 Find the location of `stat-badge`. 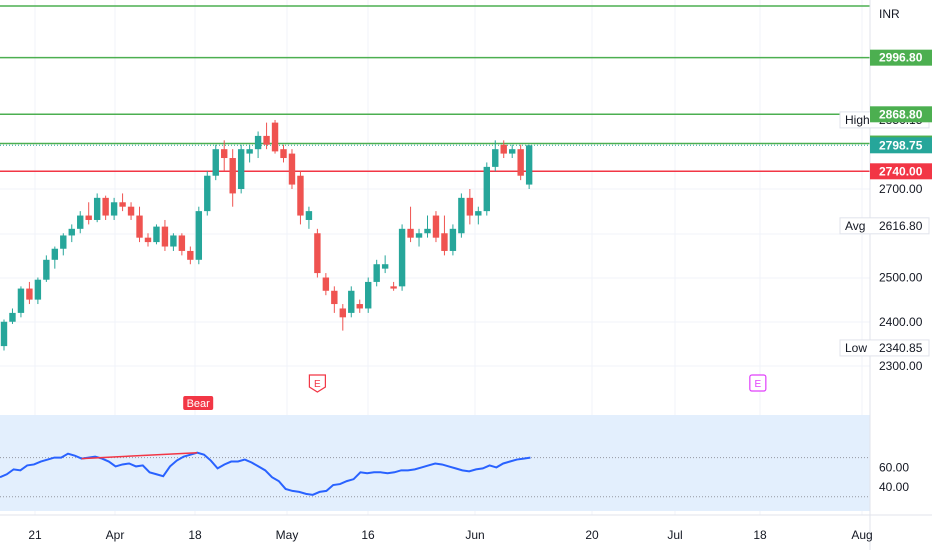

stat-badge is located at coordinates (884, 226).